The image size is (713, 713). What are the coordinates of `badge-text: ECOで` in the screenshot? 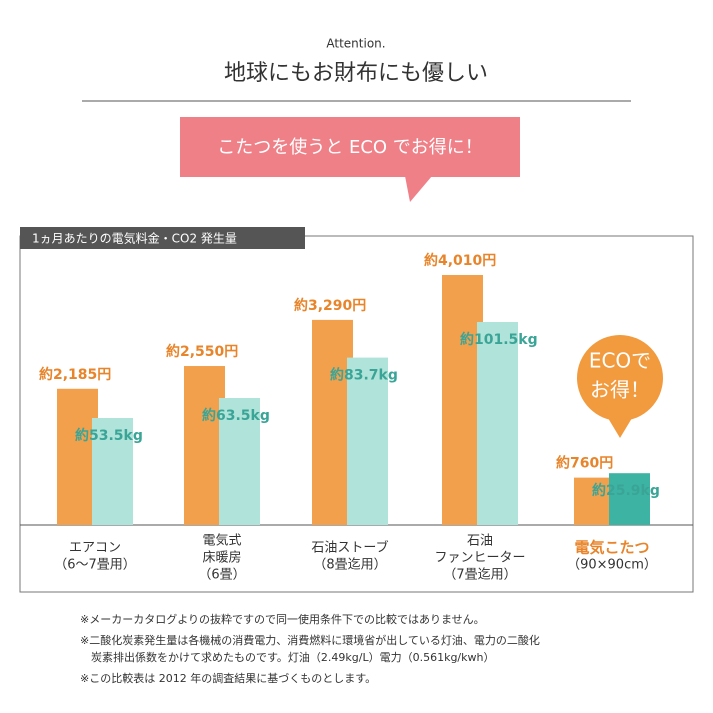 It's located at (620, 361).